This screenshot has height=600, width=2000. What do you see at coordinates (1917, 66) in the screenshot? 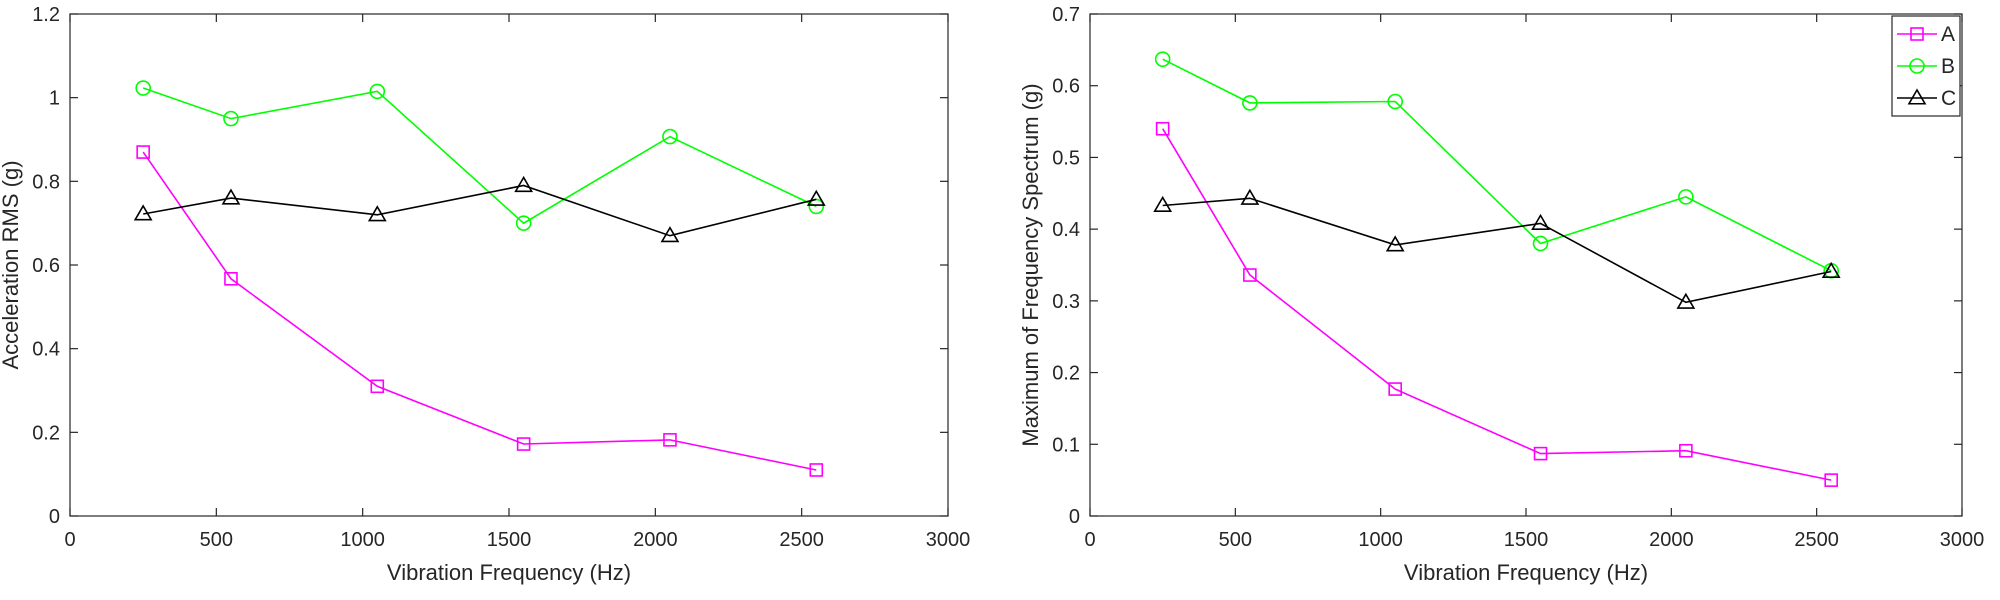
I see `legend-marker-B` at bounding box center [1917, 66].